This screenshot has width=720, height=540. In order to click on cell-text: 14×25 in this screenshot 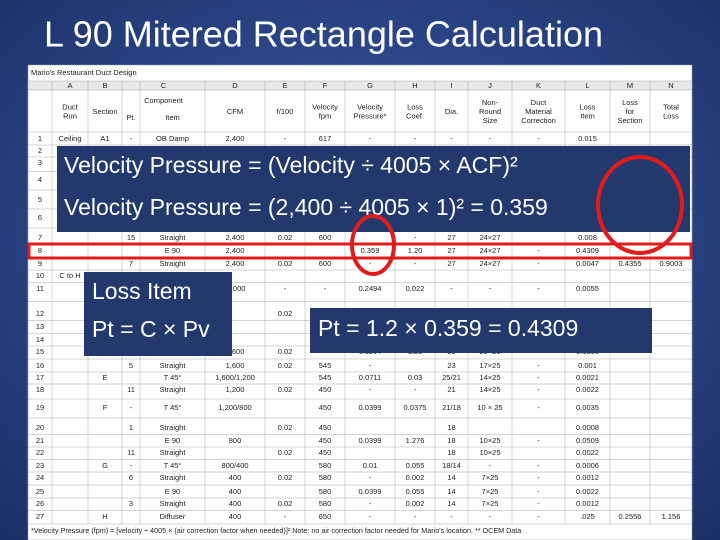, I will do `click(489, 377)`.